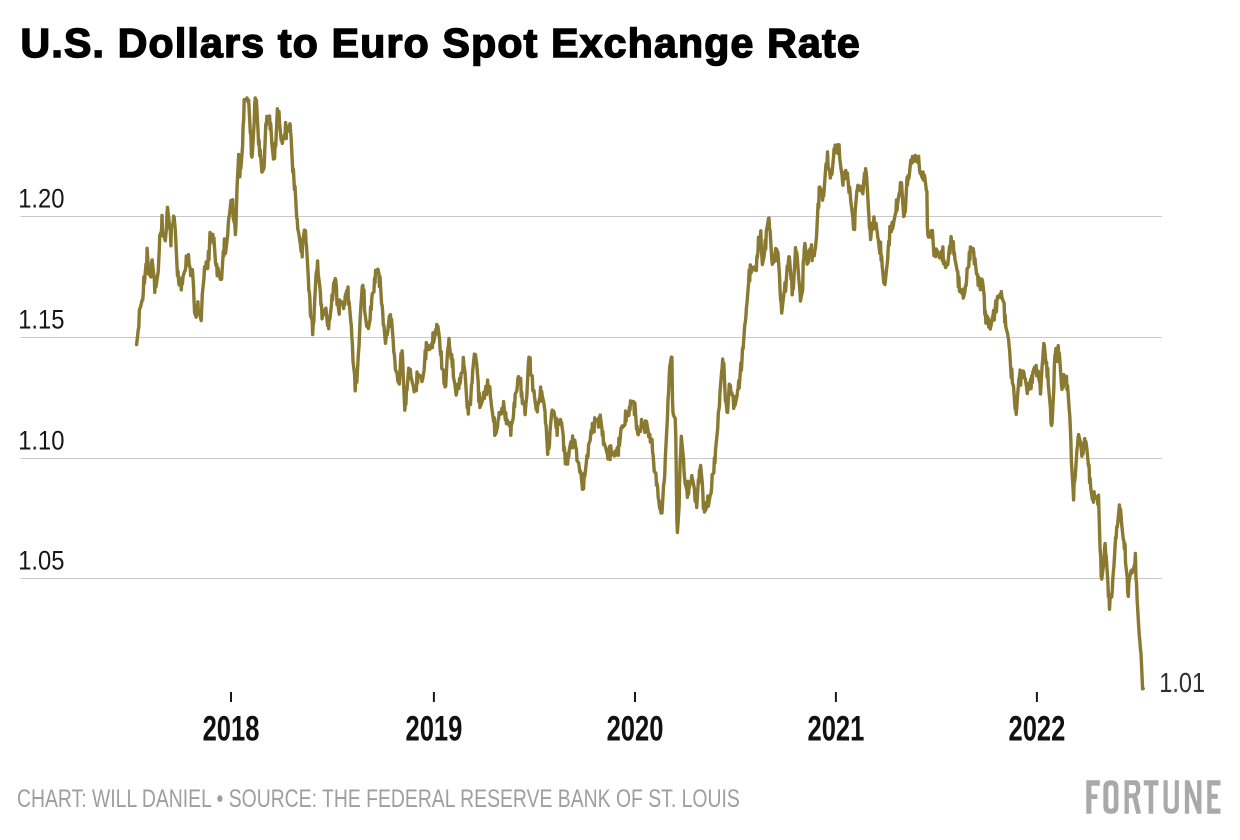 The width and height of the screenshot is (1240, 840). What do you see at coordinates (1182, 683) in the screenshot?
I see `svg-text: 1.01` at bounding box center [1182, 683].